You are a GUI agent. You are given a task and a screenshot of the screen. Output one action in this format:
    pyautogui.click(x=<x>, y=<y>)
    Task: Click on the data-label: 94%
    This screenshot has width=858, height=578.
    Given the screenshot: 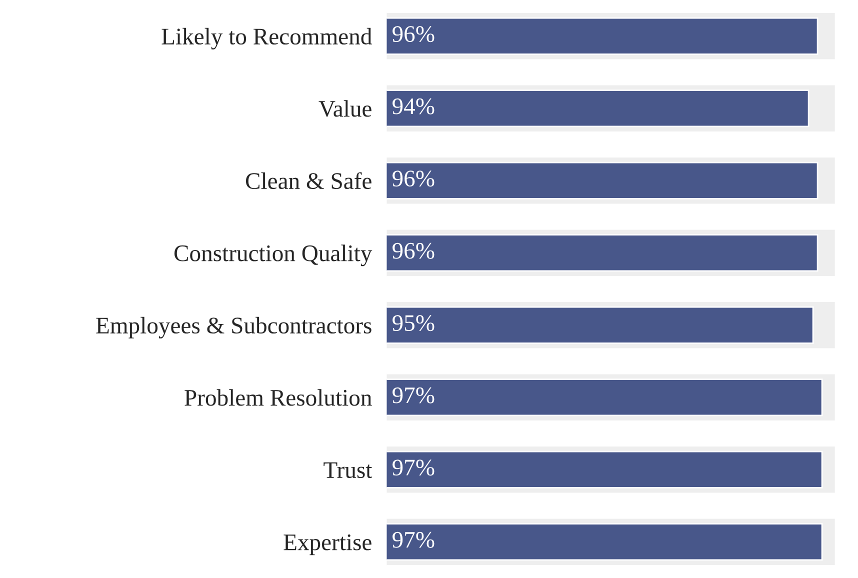 What is the action you would take?
    pyautogui.click(x=413, y=106)
    